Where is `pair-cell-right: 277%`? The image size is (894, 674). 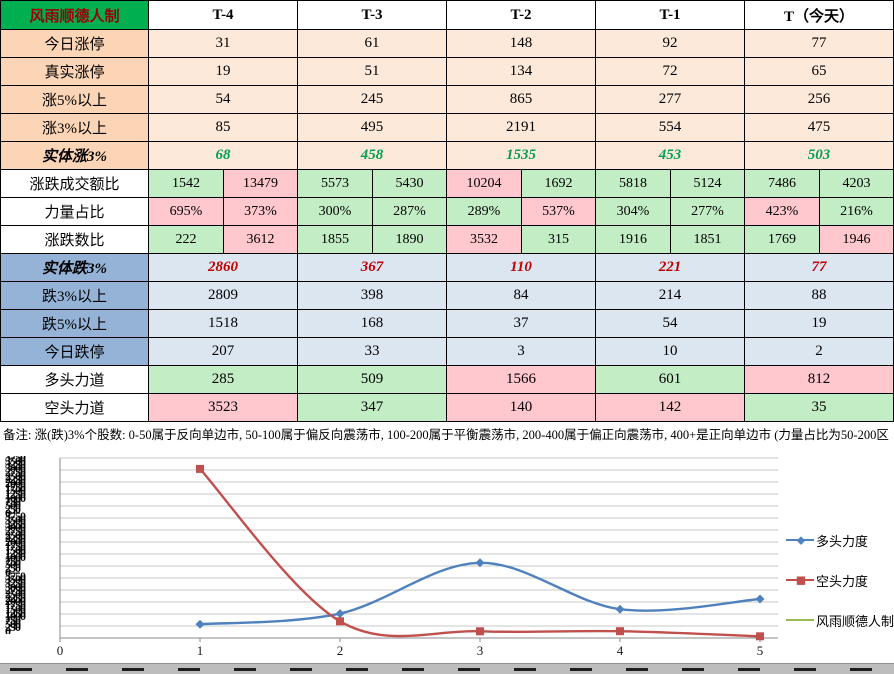
pair-cell-right: 277% is located at coordinates (707, 211).